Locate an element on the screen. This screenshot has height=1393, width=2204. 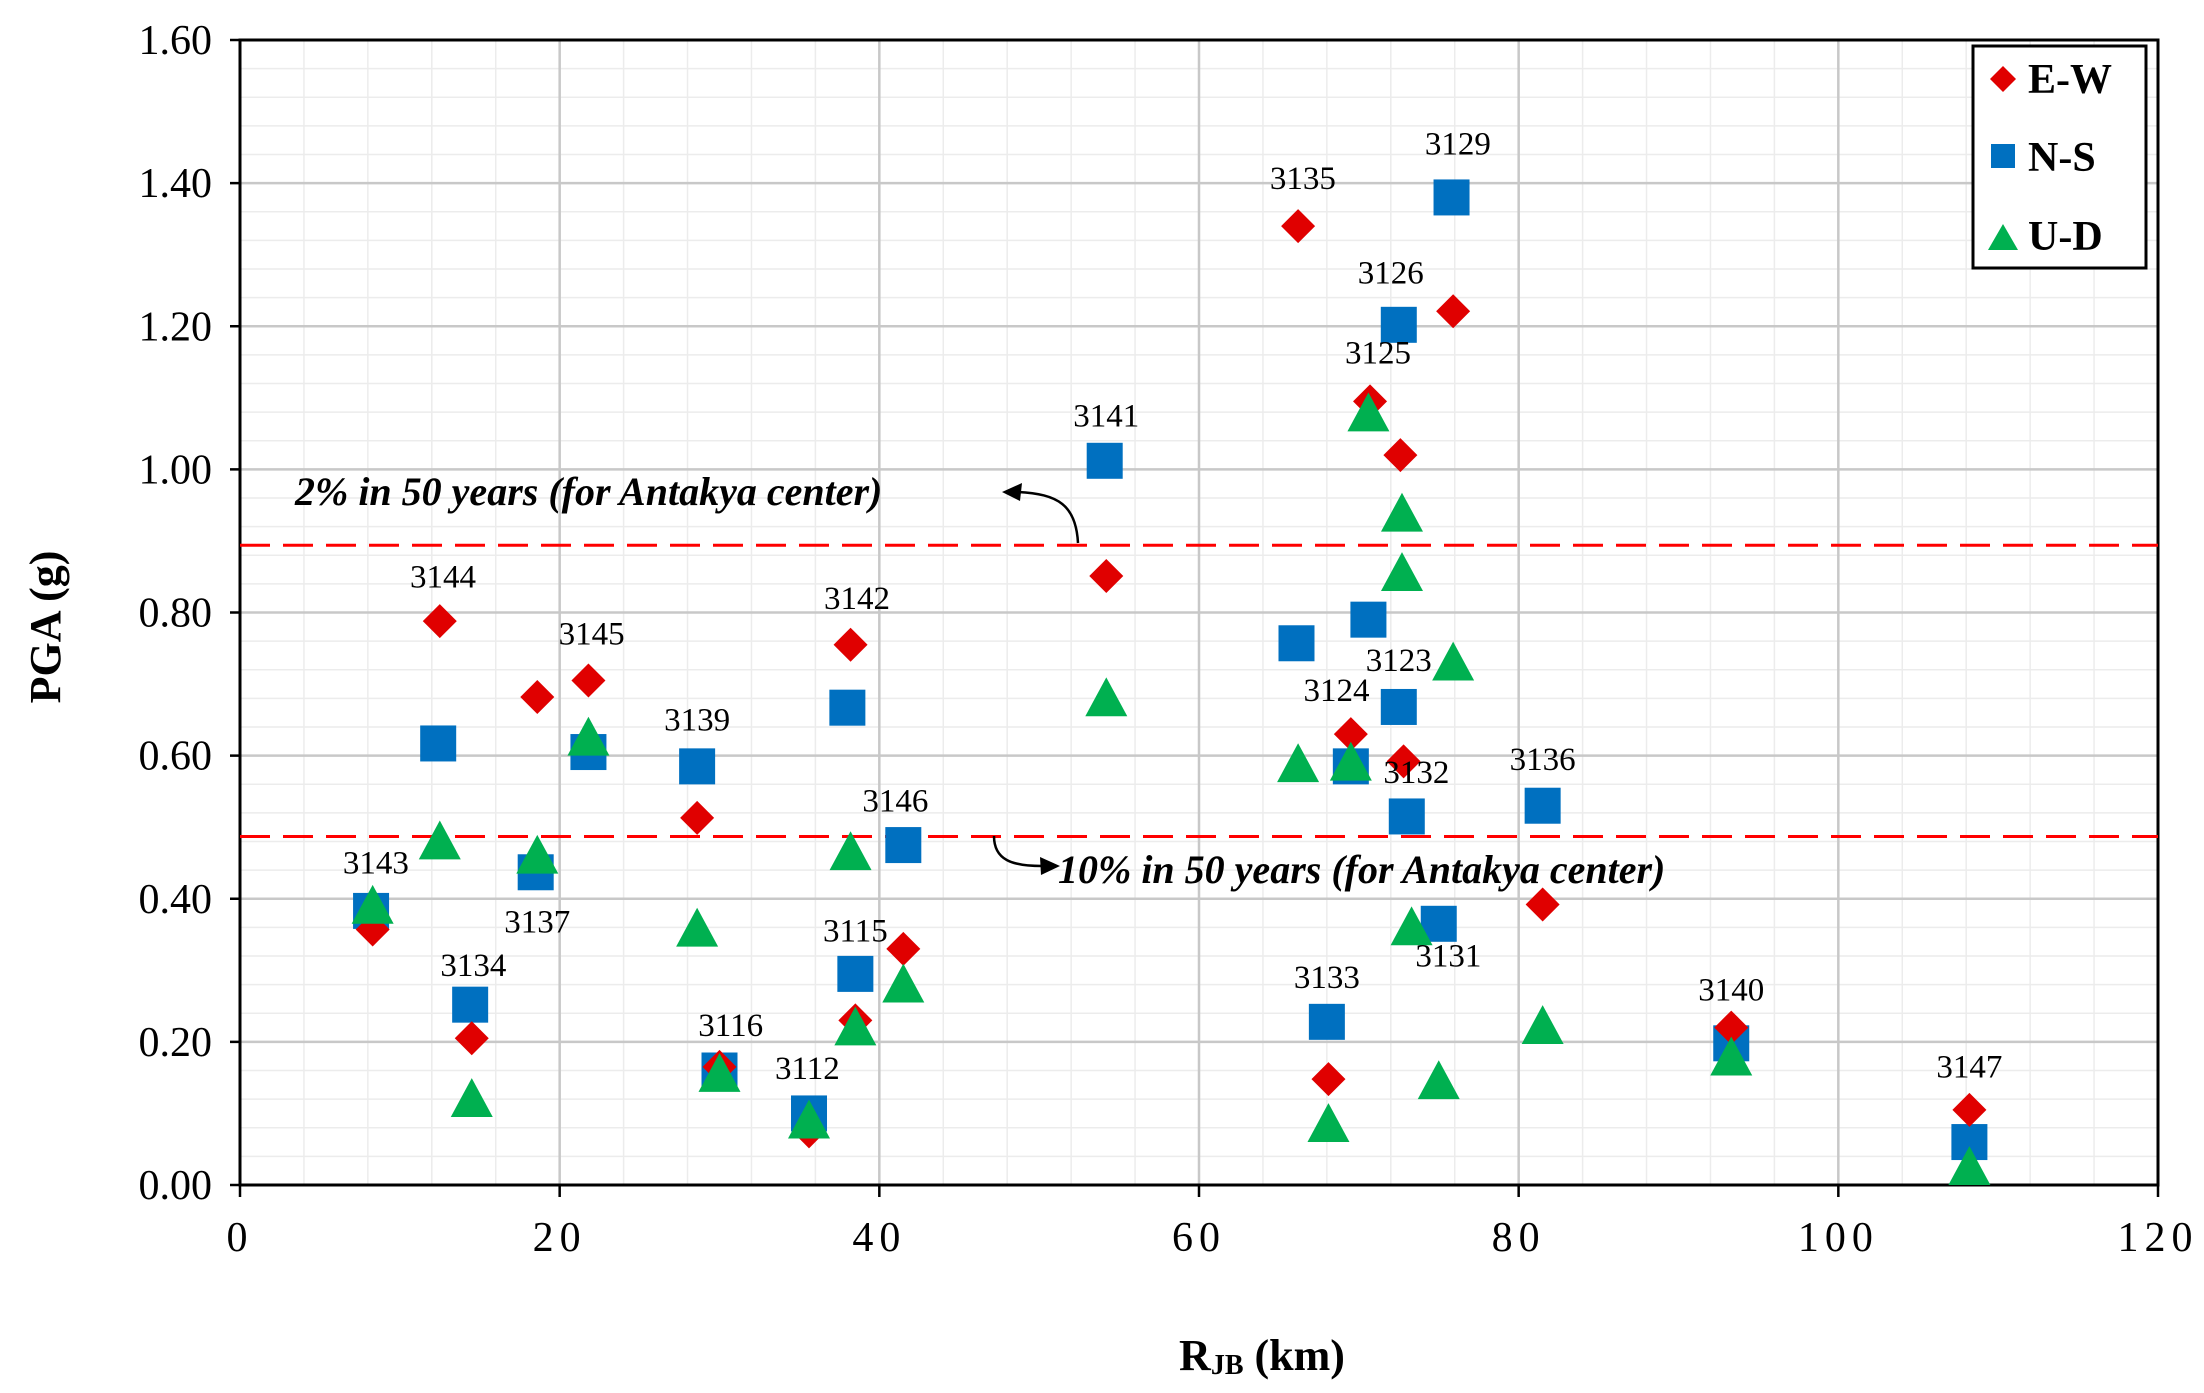
station-label-3115: 3115 is located at coordinates (855, 932).